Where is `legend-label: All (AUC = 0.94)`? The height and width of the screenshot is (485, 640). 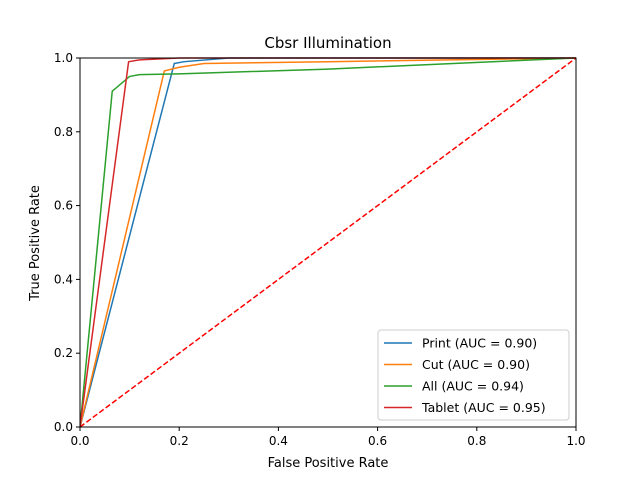 legend-label: All (AUC = 0.94) is located at coordinates (473, 386).